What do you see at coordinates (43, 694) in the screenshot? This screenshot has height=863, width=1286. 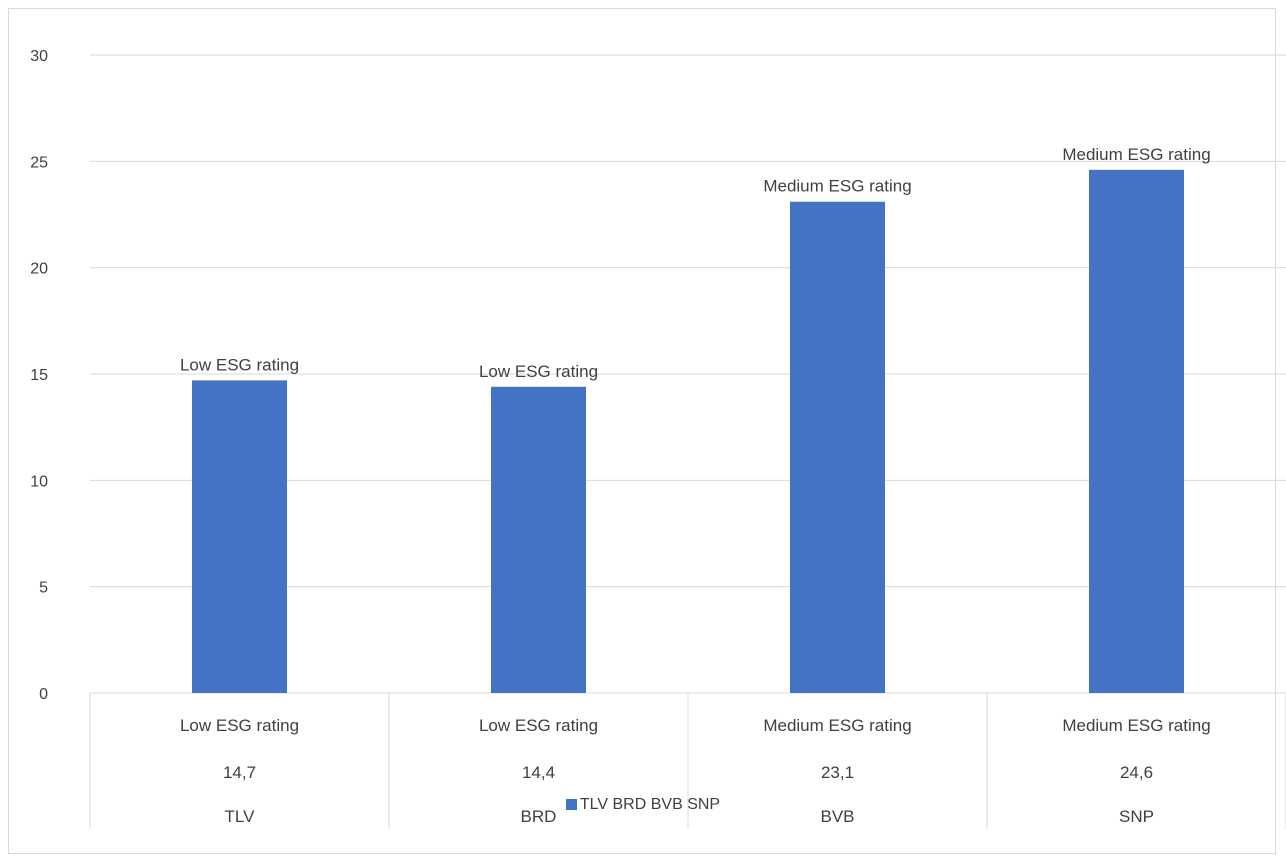 I see `y-tick-label: 0` at bounding box center [43, 694].